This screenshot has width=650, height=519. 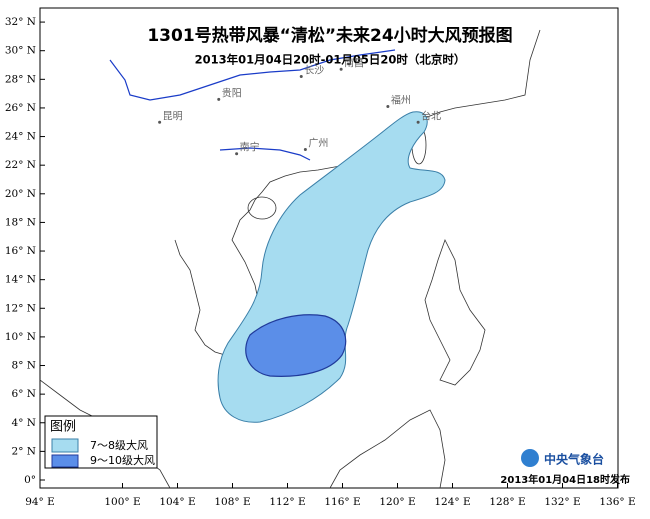 What do you see at coordinates (122, 460) in the screenshot?
I see `legend-label: 9～10级大风` at bounding box center [122, 460].